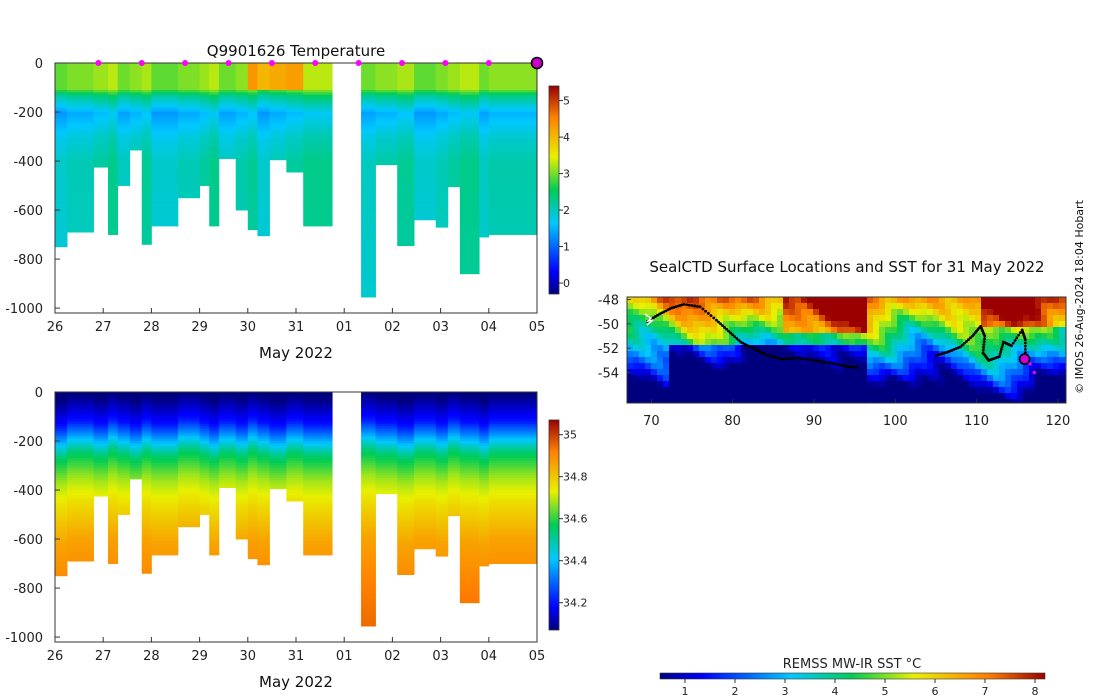 This screenshot has width=1100, height=700. Describe the element at coordinates (32, 187) in the screenshot. I see `temperature-y-ticks: 0-200-400-600-800-1000` at that location.